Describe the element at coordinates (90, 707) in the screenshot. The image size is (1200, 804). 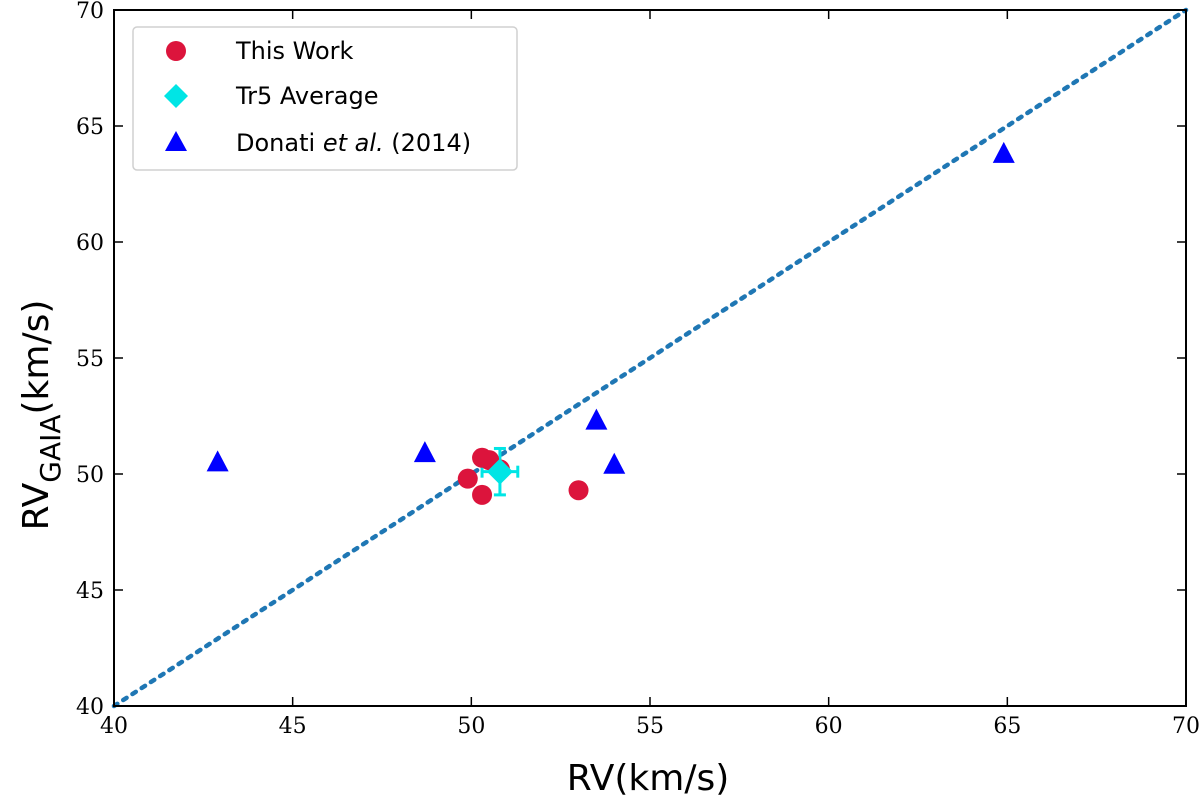
I see `y-tick-label-40: 40` at that location.